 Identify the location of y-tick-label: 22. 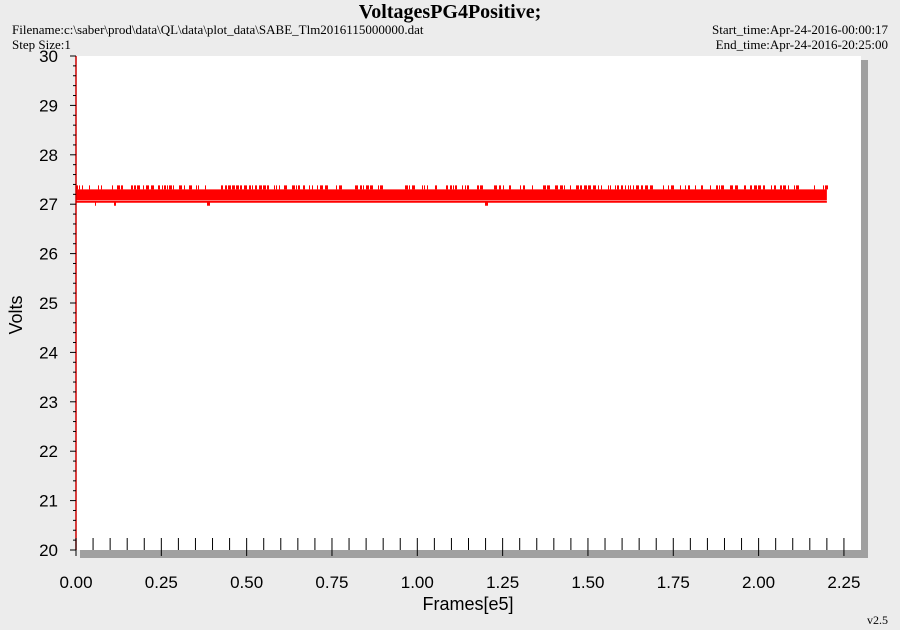
(48, 451).